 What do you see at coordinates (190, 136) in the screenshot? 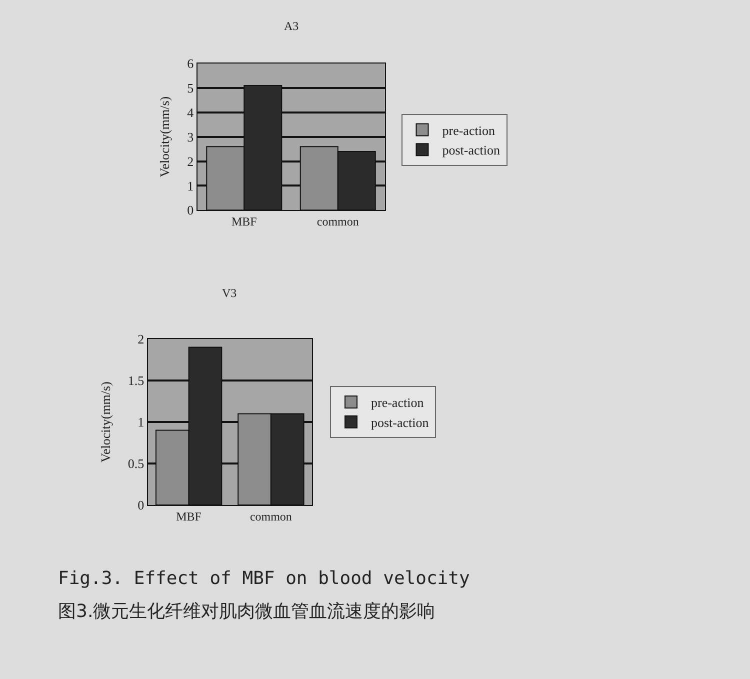
I see `y-tick-label: 3` at bounding box center [190, 136].